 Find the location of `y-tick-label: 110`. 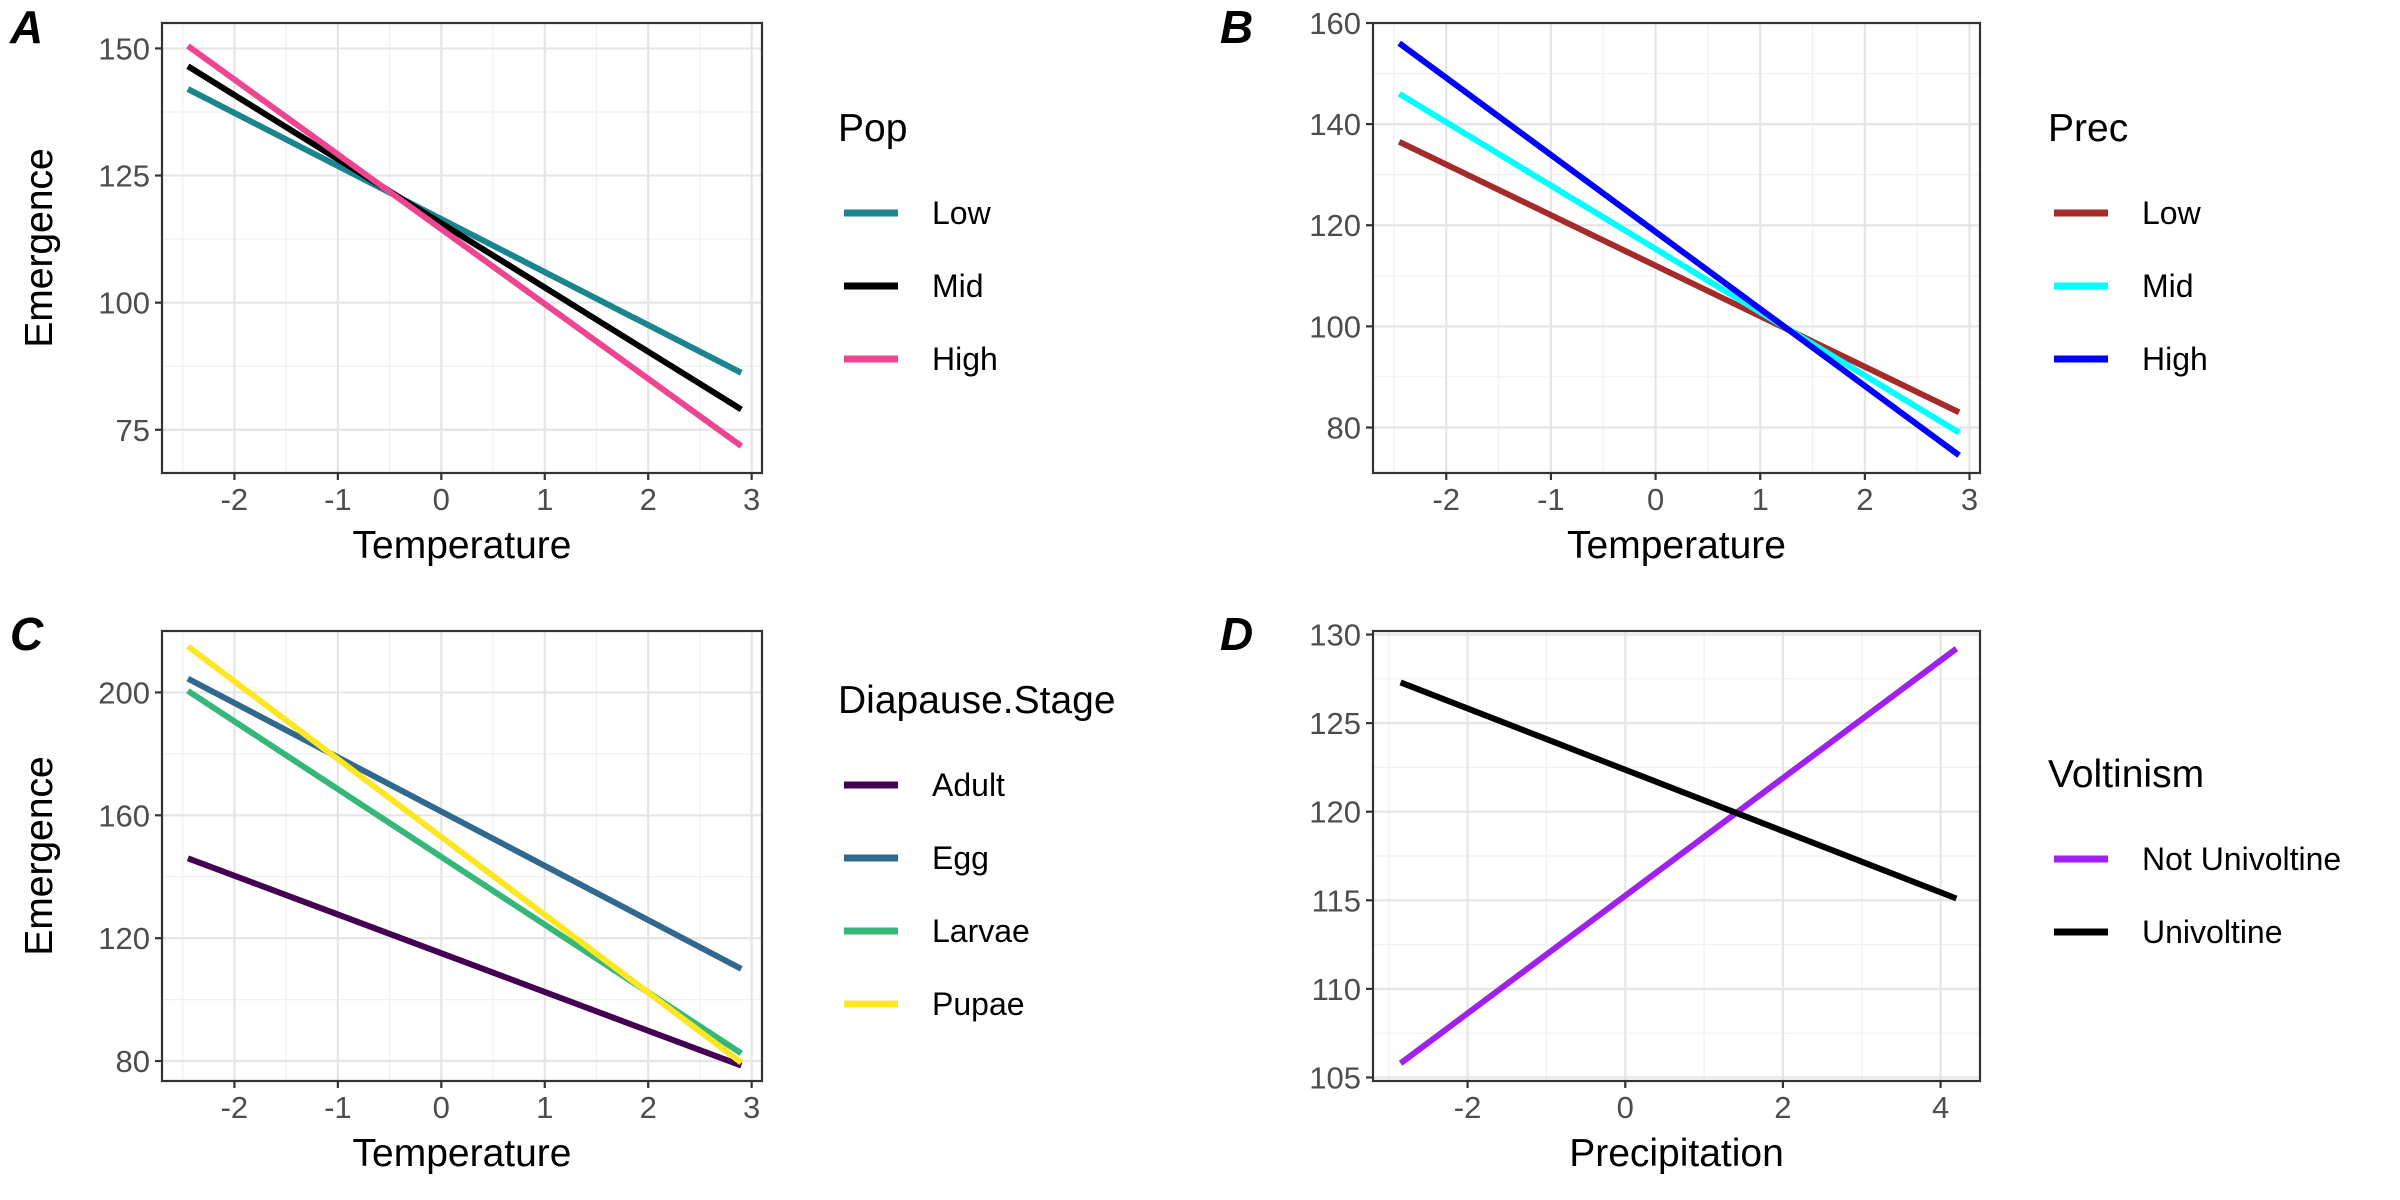

y-tick-label: 110 is located at coordinates (1336, 989).